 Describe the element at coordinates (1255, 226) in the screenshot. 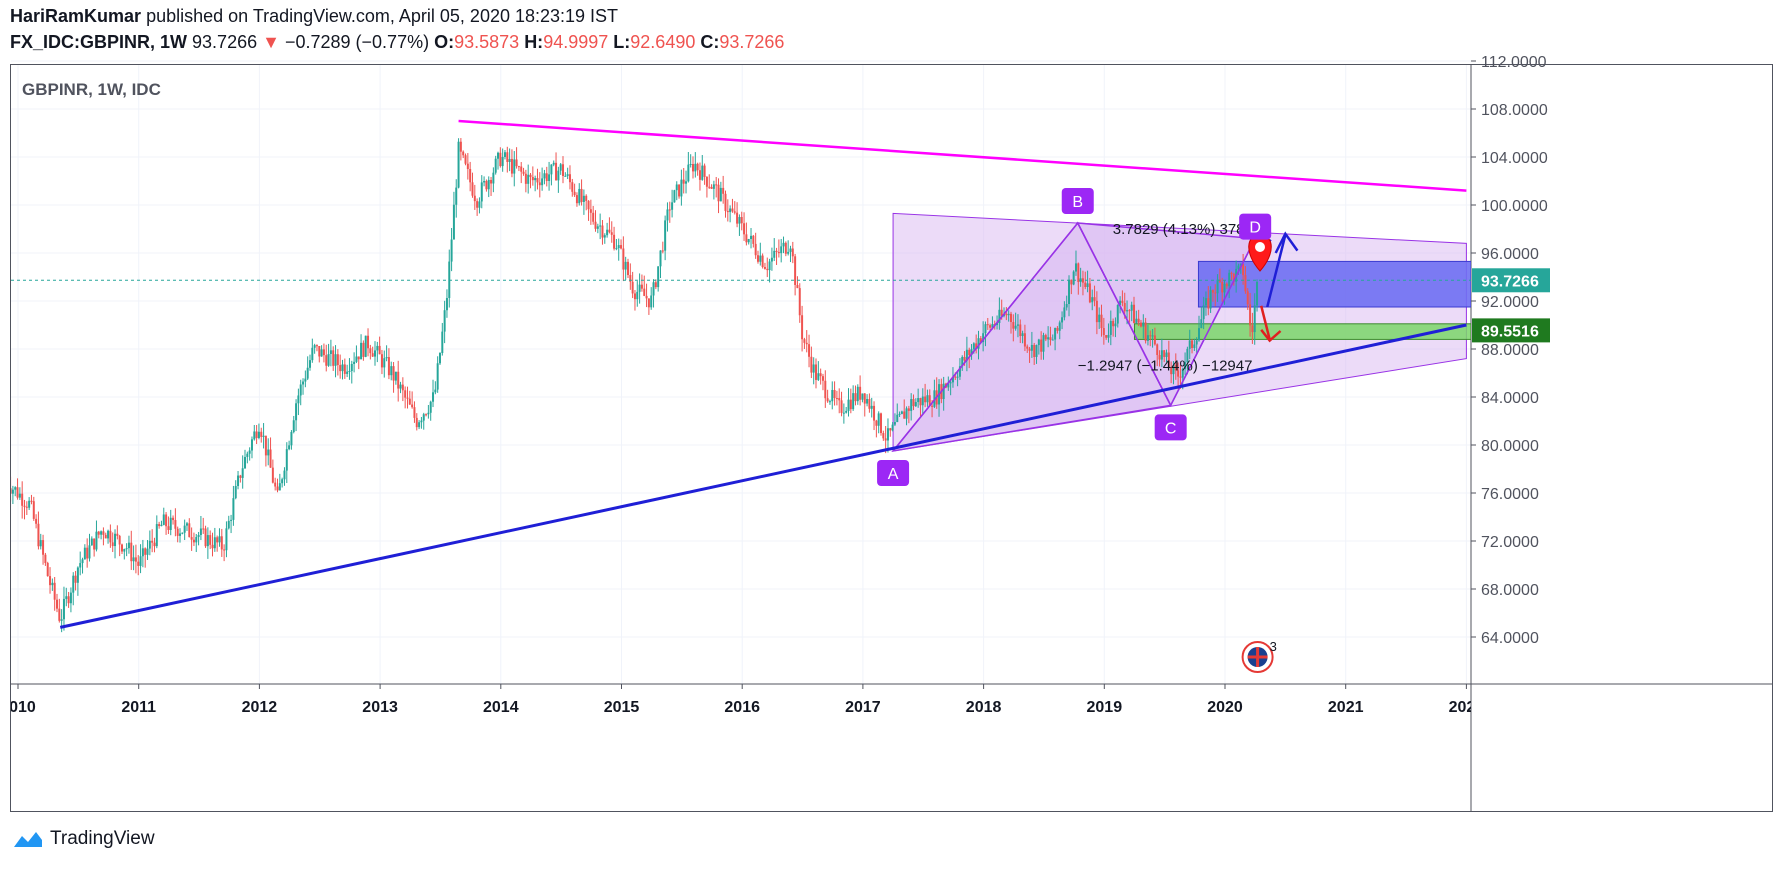

I see `pattern-point-d: D` at that location.